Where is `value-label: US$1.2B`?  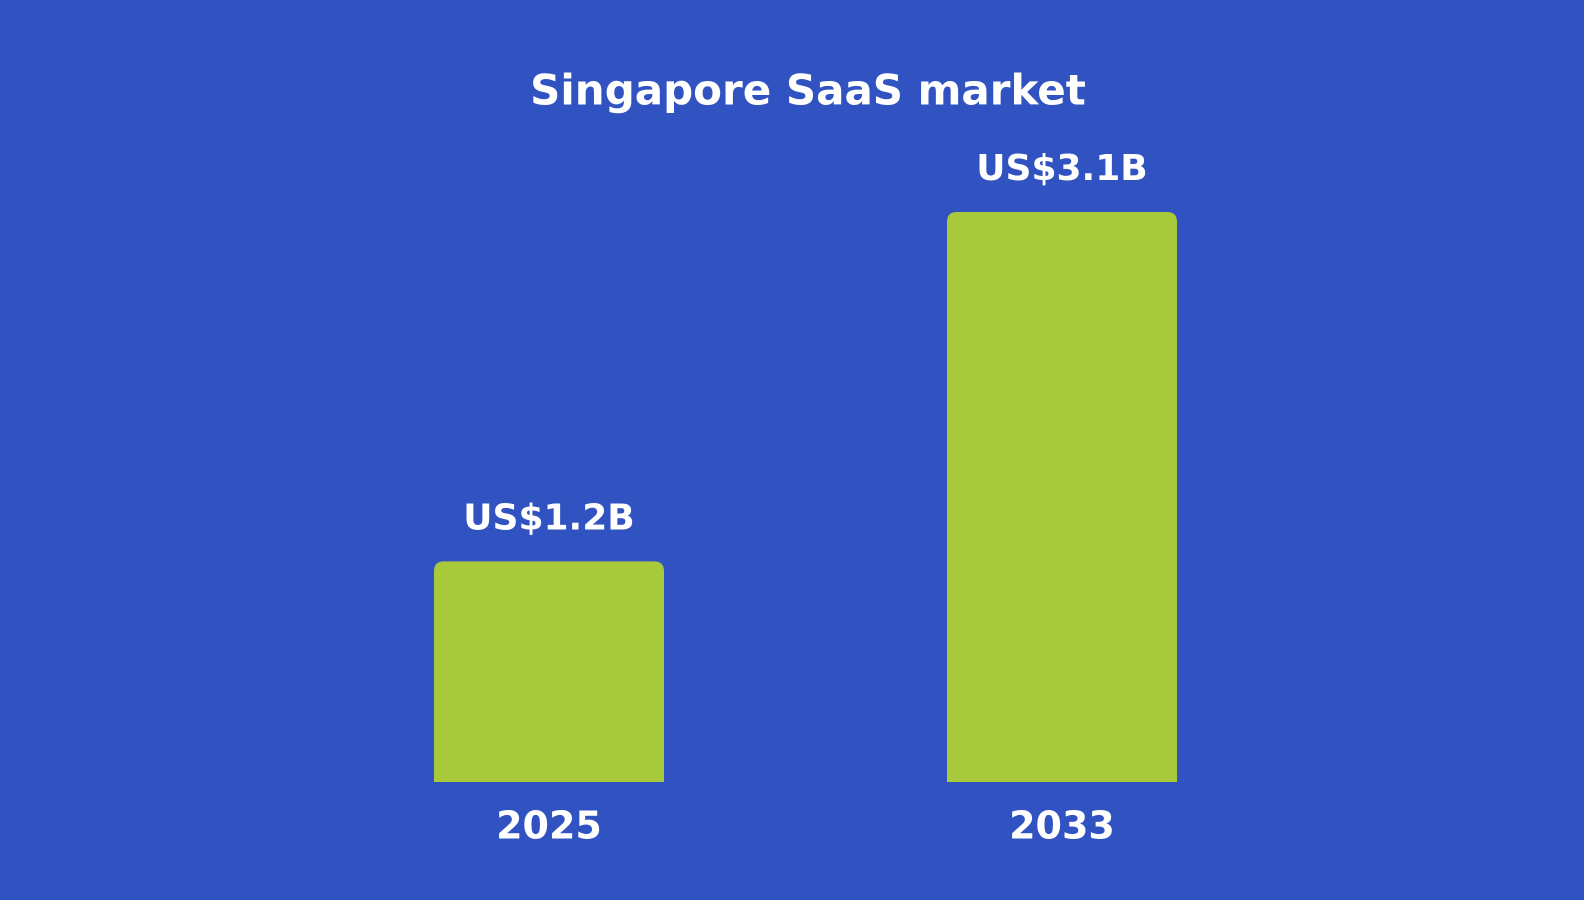 value-label: US$1.2B is located at coordinates (548, 517).